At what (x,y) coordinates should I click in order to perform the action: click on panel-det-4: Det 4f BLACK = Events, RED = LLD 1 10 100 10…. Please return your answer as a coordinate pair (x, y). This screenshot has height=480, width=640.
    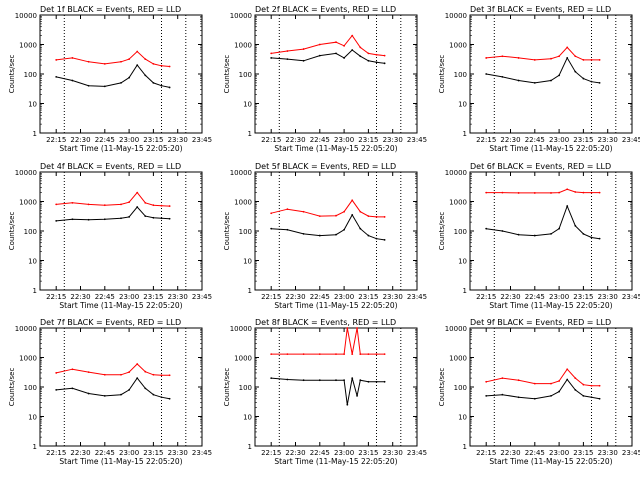
    Looking at the image, I should click on (110, 236).